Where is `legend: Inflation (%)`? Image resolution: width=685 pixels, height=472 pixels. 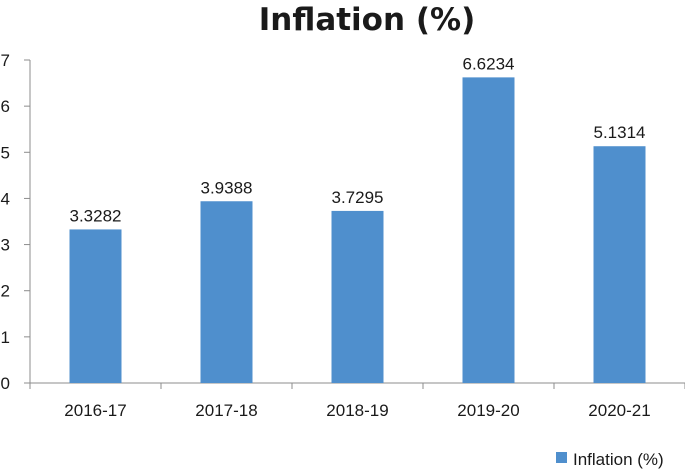 legend: Inflation (%) is located at coordinates (610, 459).